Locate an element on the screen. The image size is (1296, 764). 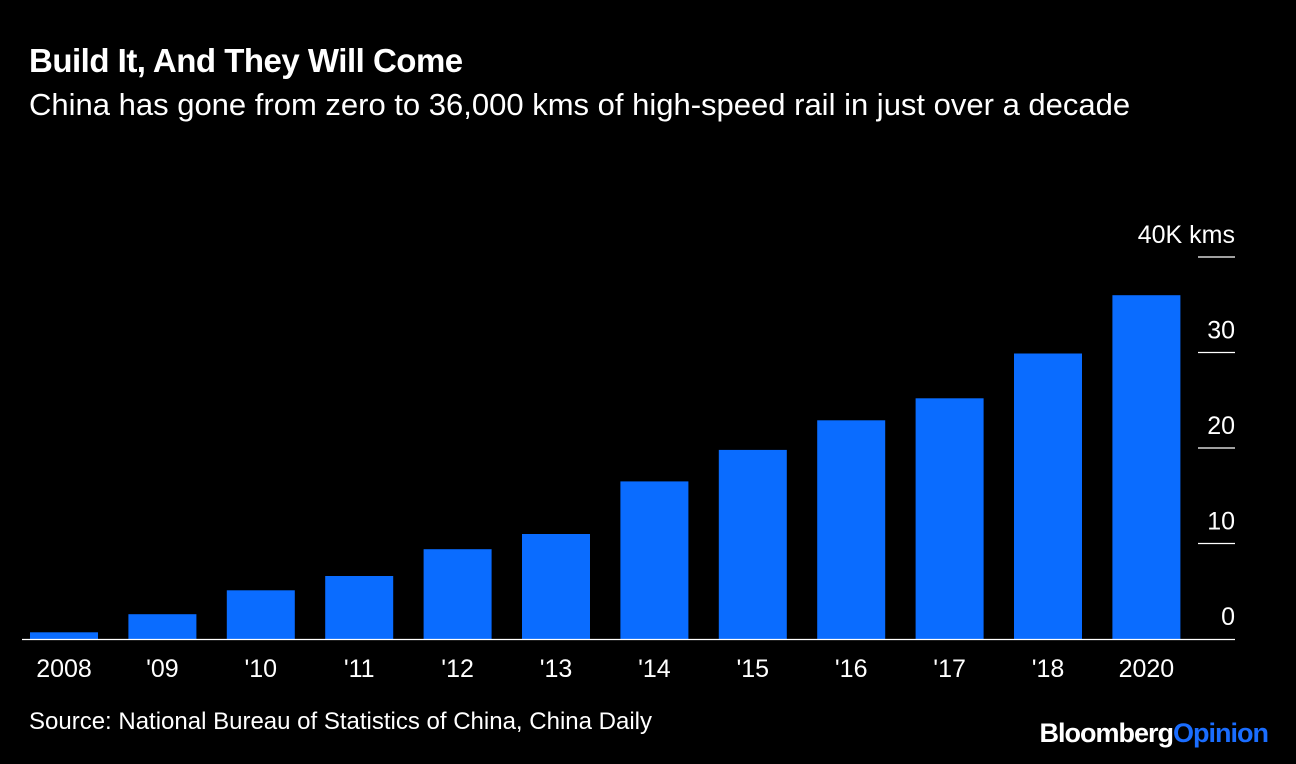
y-axis: 0 10 20 30 40K kms is located at coordinates (1186, 426).